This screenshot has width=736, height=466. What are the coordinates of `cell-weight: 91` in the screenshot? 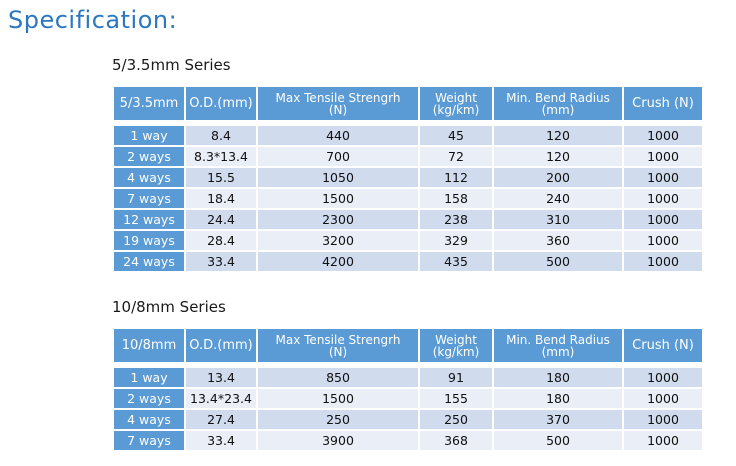 It's located at (456, 377).